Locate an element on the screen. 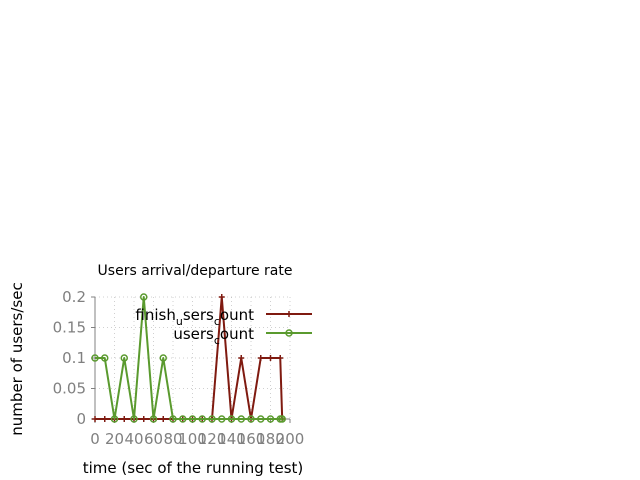 This screenshot has width=640, height=480. x-tick-label-9: 180 is located at coordinates (270, 439).